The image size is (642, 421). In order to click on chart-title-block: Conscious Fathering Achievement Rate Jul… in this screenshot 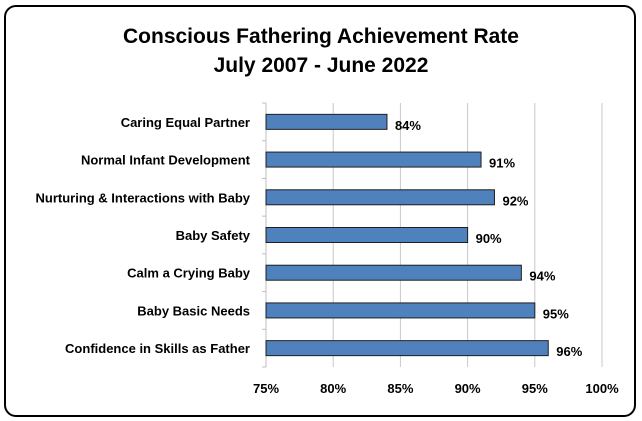, I will do `click(321, 51)`.